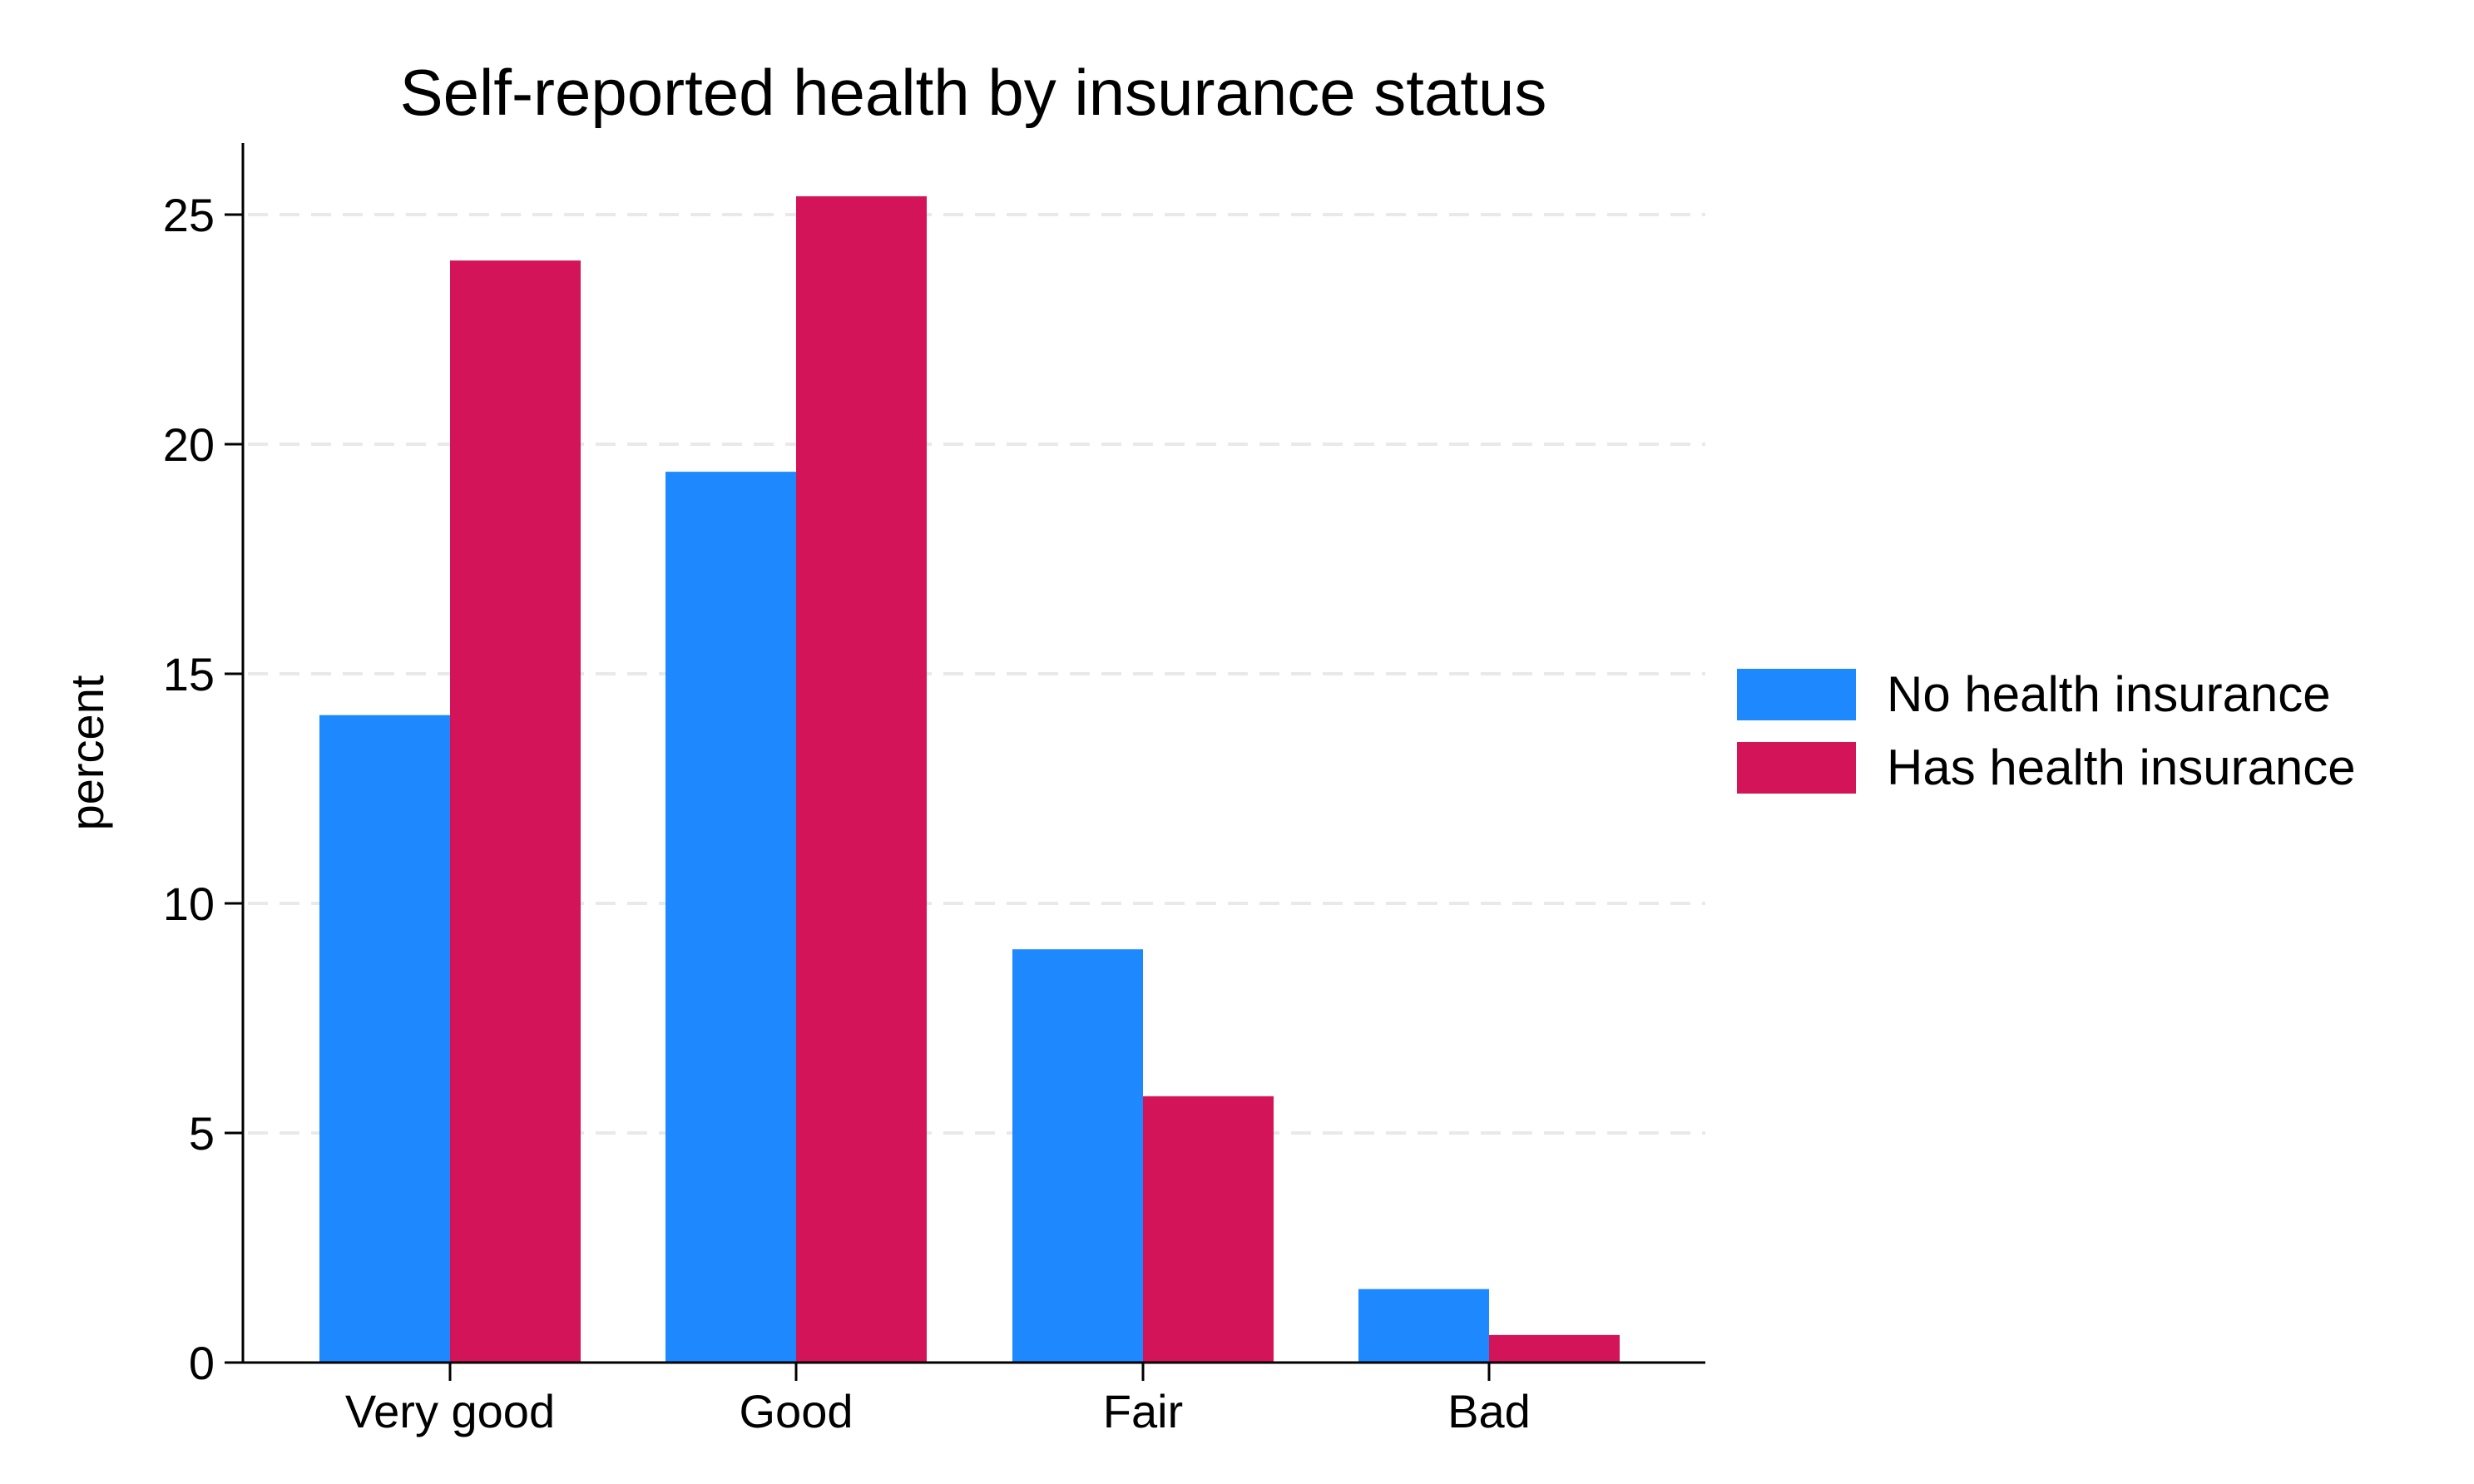  I want to click on bar-has-insurance-good, so click(862, 779).